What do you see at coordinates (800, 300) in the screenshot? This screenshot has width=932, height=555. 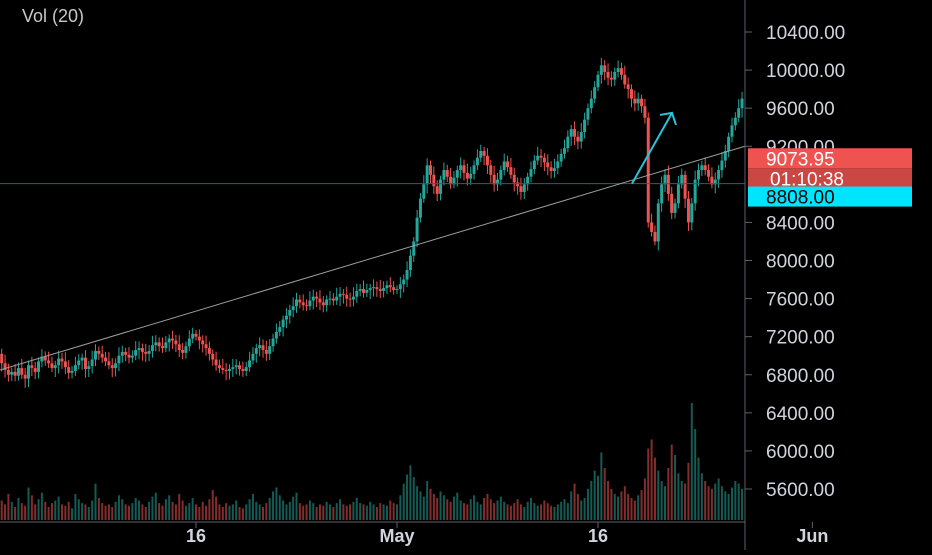 I see `price-tick-label: 7600.00` at bounding box center [800, 300].